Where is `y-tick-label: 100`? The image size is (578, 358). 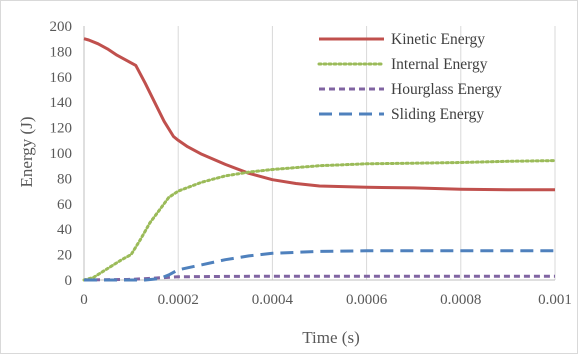 y-tick-label: 100 is located at coordinates (61, 154).